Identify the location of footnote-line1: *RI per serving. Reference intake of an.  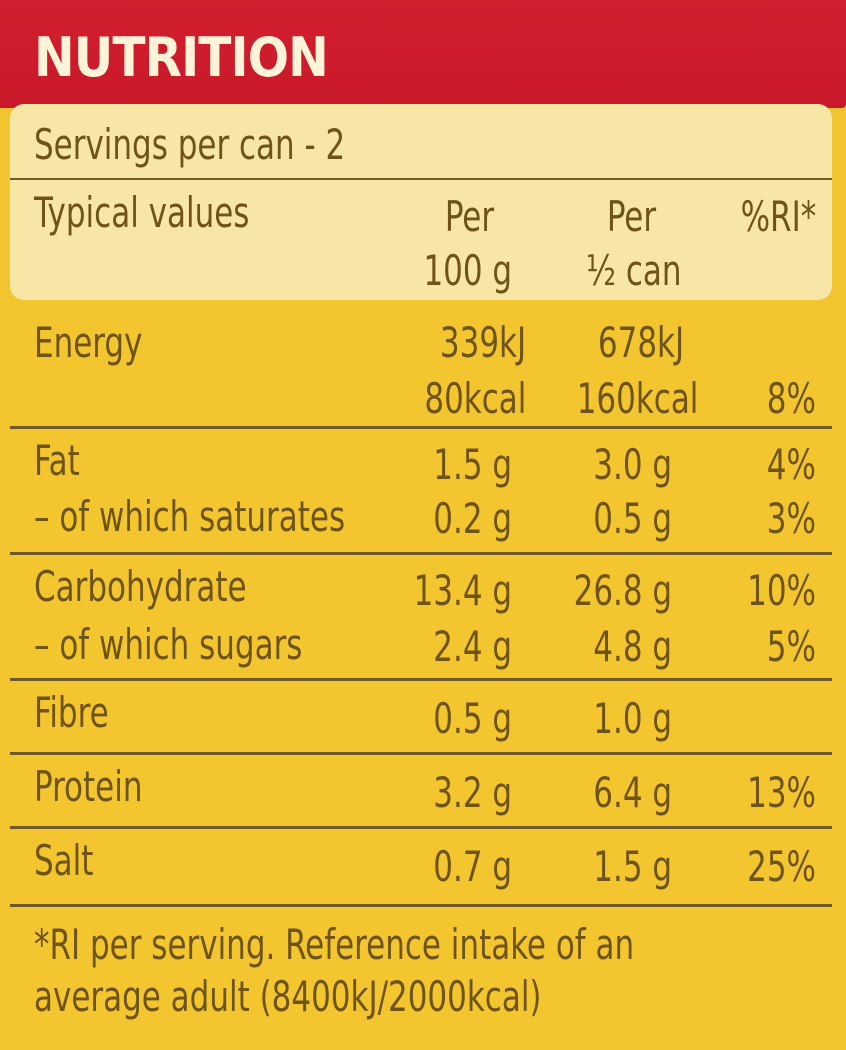
(334, 944).